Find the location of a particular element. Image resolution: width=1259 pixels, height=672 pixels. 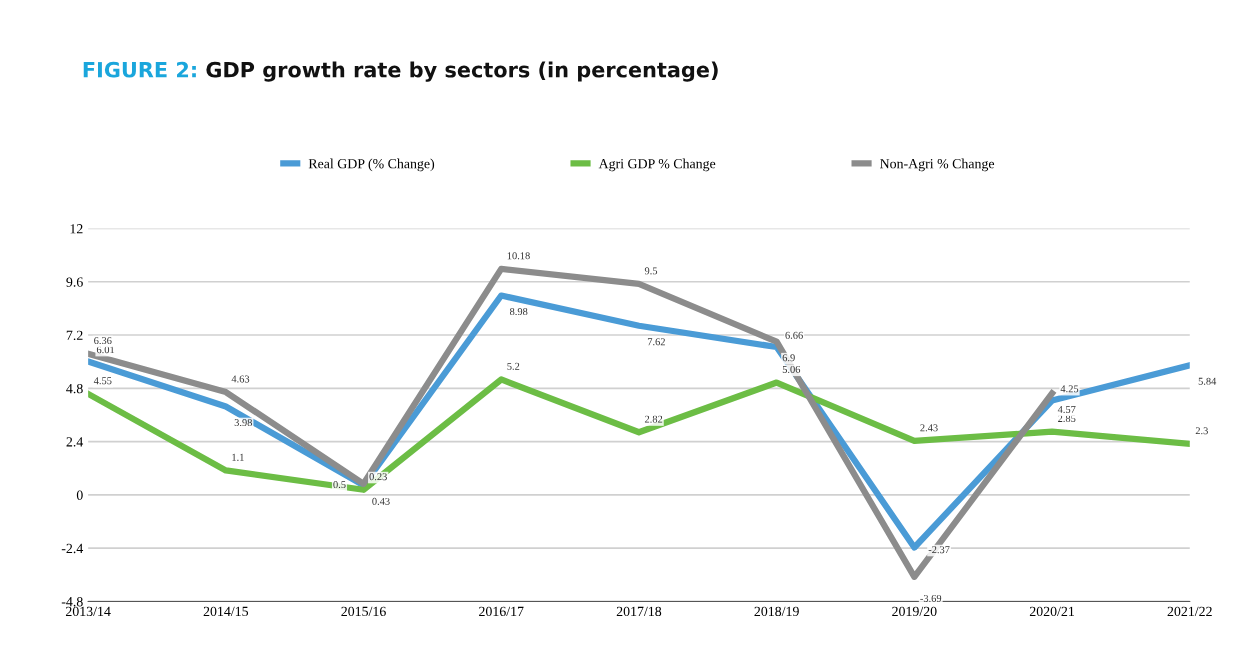

data-label: 4.25 is located at coordinates (1069, 389).